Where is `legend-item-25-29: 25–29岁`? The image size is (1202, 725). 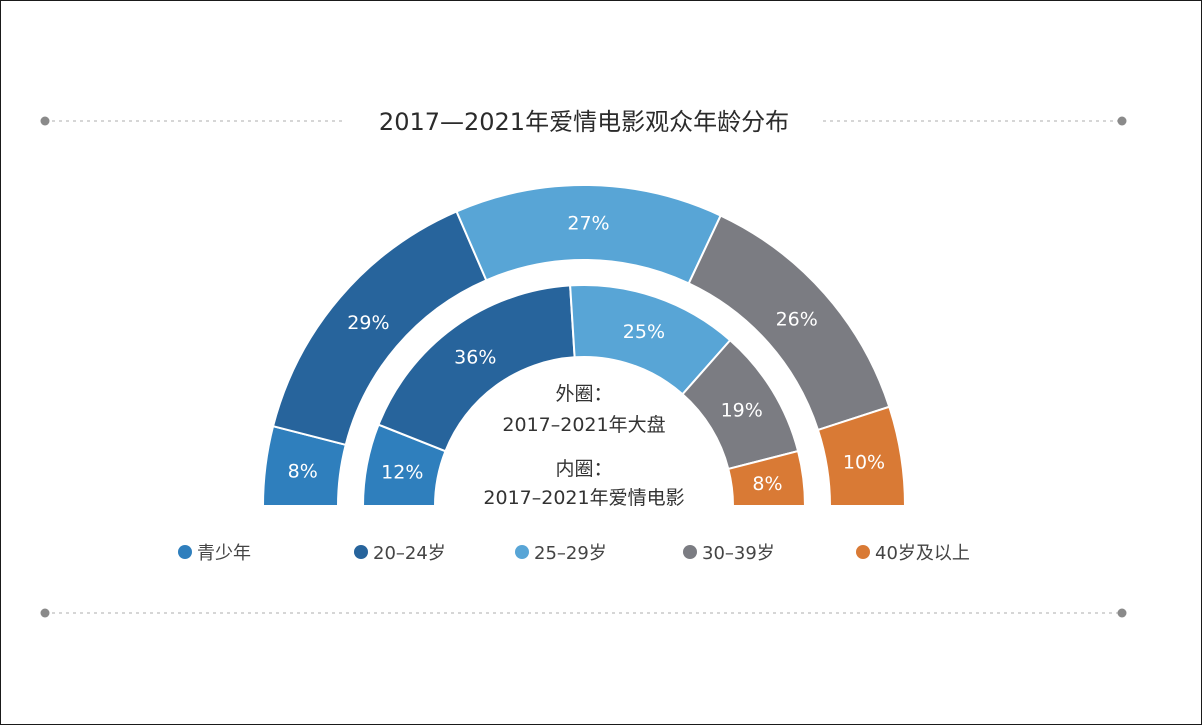
legend-item-25-29: 25–29岁 is located at coordinates (561, 553).